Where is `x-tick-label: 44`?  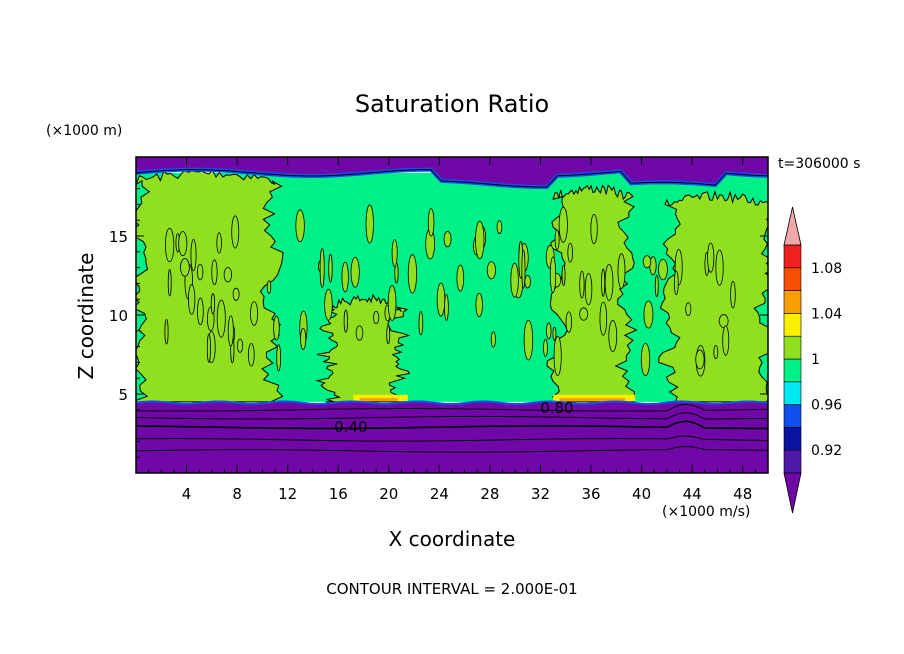 x-tick-label: 44 is located at coordinates (692, 494).